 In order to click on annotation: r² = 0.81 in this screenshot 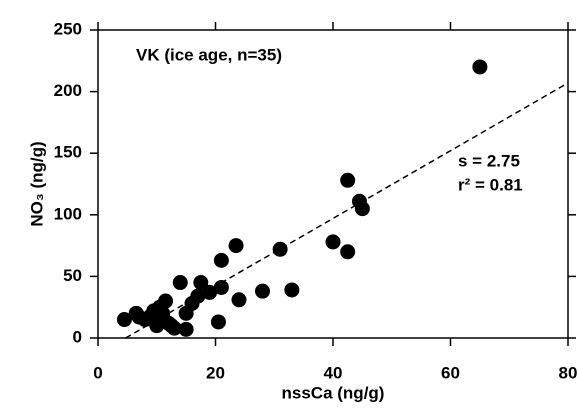, I will do `click(490, 184)`.